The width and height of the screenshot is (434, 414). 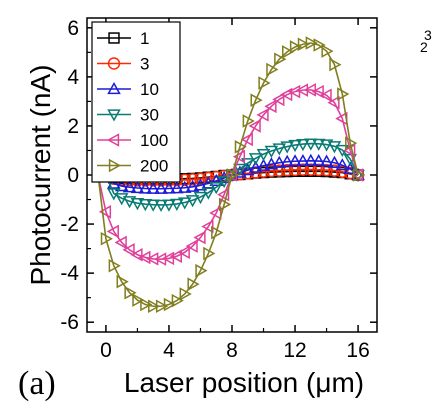 I want to click on legend-item: 3, so click(x=123, y=64).